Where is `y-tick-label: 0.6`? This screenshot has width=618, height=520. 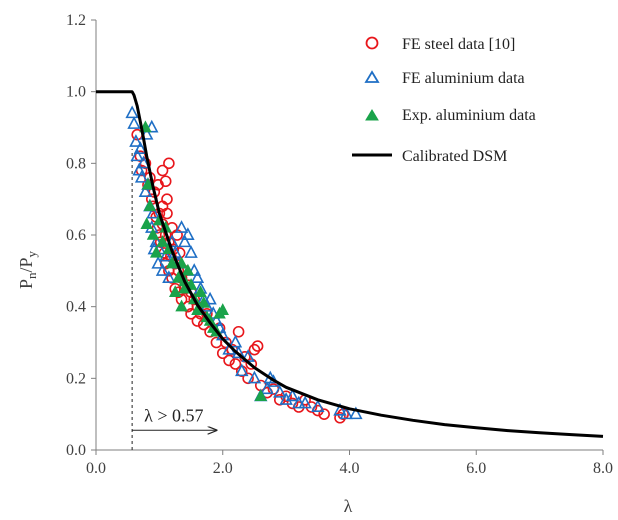
y-tick-label: 0.6 is located at coordinates (76, 235).